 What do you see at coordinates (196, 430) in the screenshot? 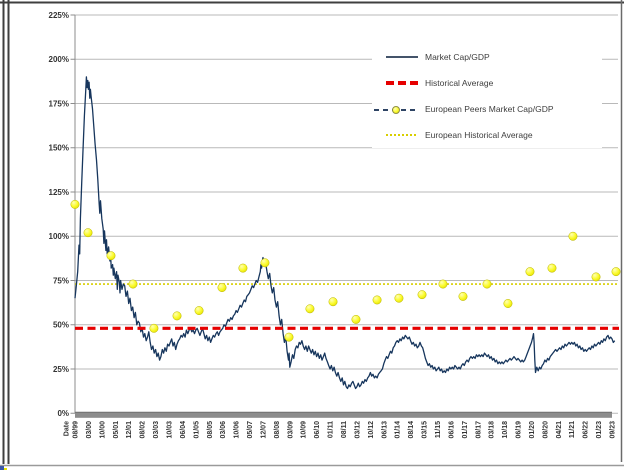
I see `x-tick-label: 01/05` at bounding box center [196, 430].